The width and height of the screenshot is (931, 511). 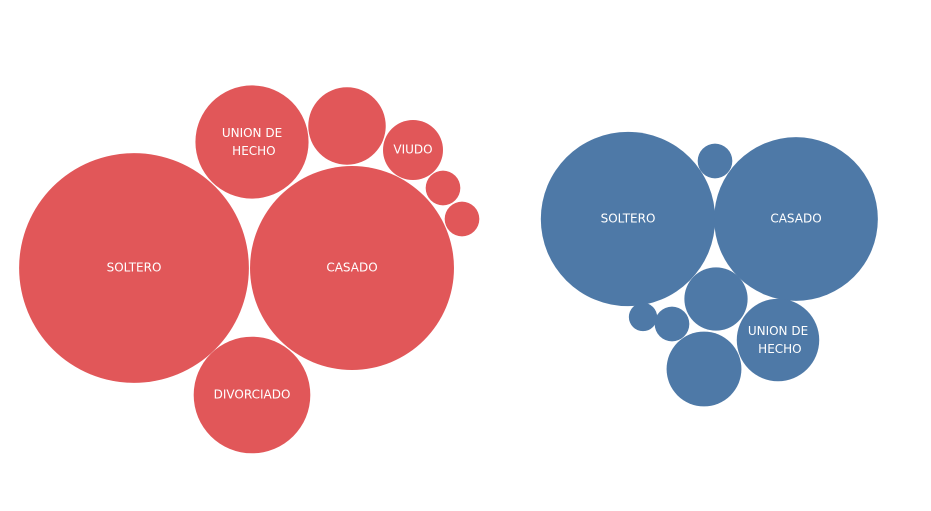 I want to click on bubble-label: DIVORCIADO, so click(x=252, y=395).